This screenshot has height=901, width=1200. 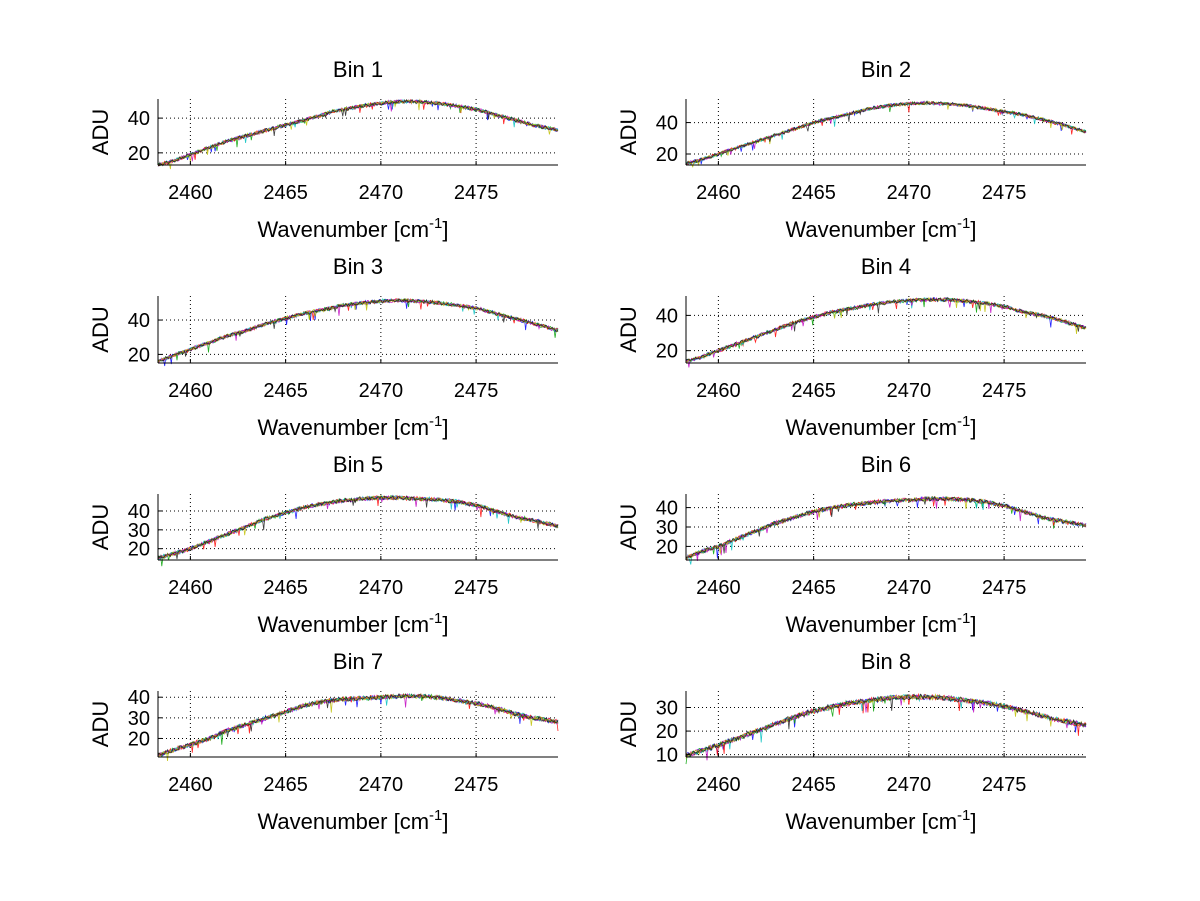 I want to click on subplot-title: Bin 8, so click(x=886, y=661).